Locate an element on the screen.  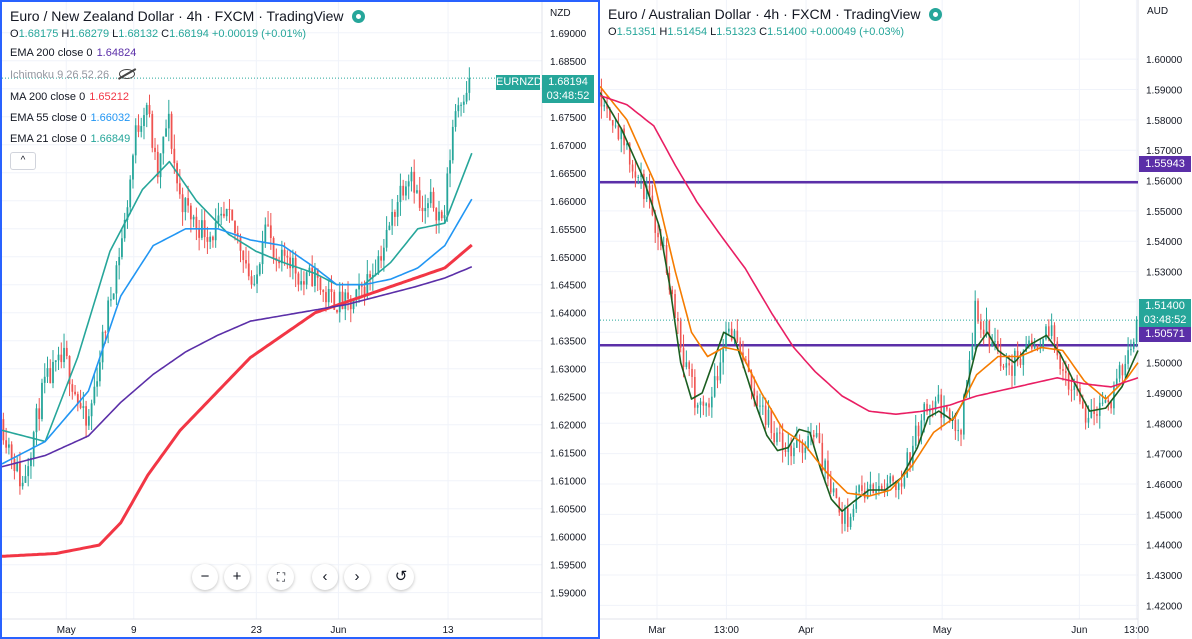
fullscreen-button: ⛶ is located at coordinates (281, 577).